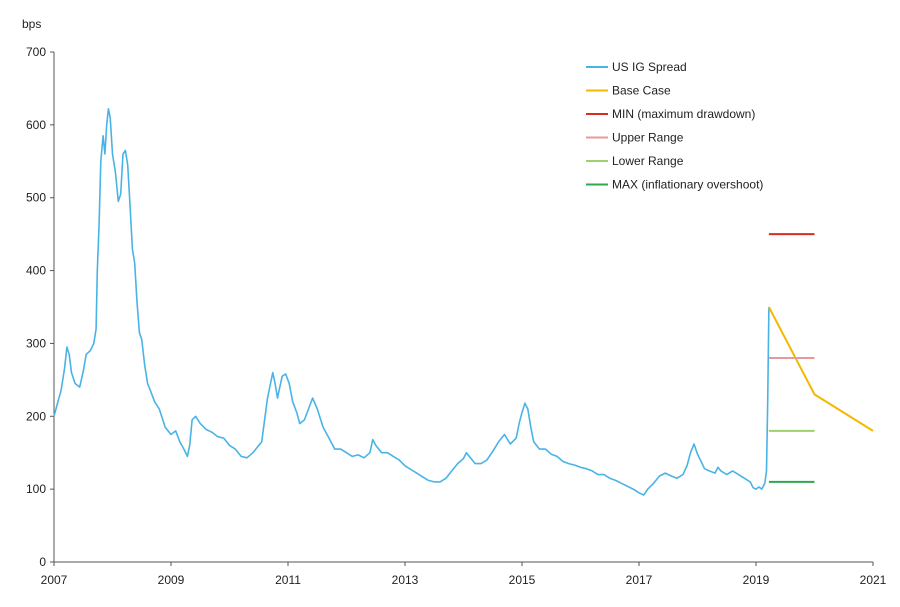  Describe the element at coordinates (42, 562) in the screenshot. I see `y-tick-label: 0` at that location.